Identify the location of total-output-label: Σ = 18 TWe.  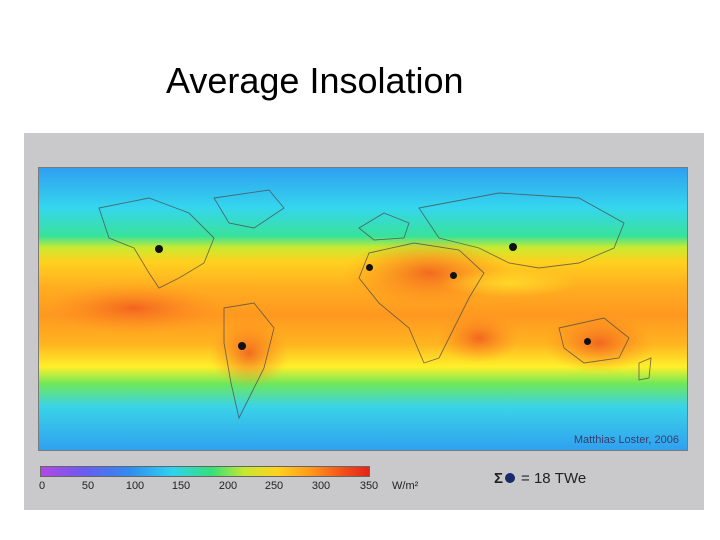
(540, 478).